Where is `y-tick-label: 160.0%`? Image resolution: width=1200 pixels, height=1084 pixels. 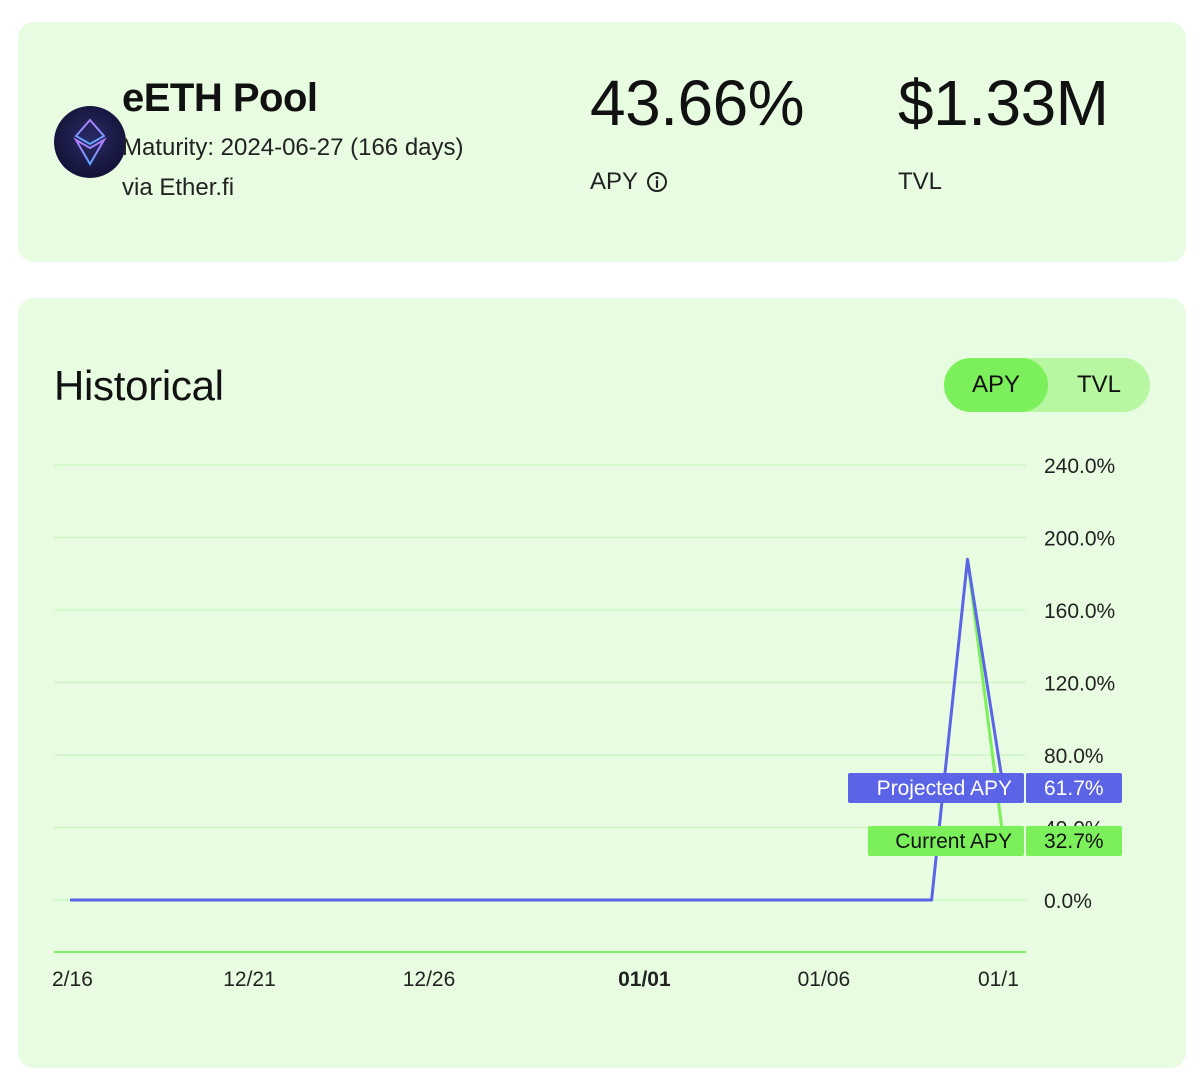 y-tick-label: 160.0% is located at coordinates (1079, 611).